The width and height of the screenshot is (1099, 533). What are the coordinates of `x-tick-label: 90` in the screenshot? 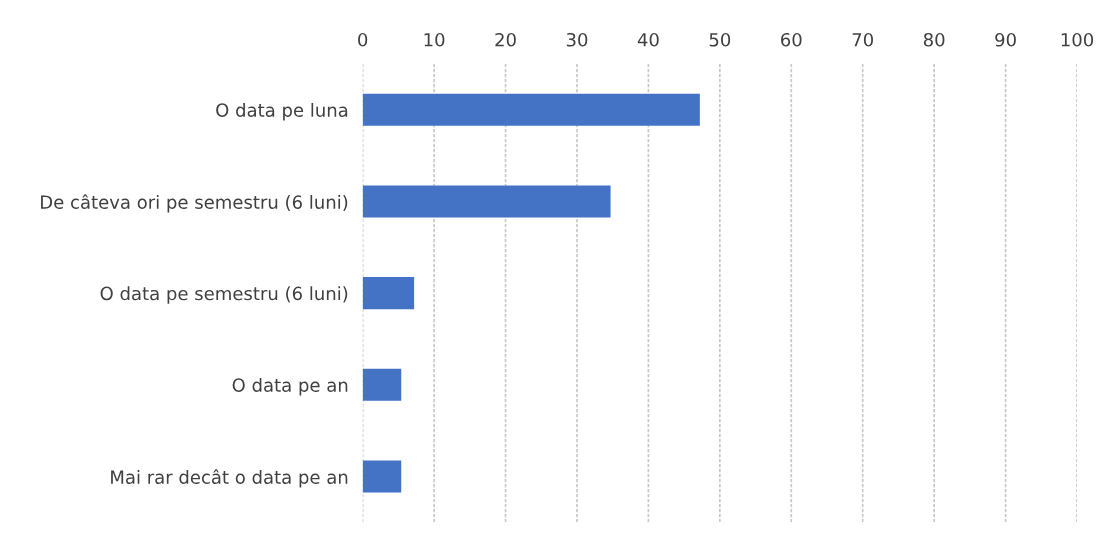 It's located at (1005, 39).